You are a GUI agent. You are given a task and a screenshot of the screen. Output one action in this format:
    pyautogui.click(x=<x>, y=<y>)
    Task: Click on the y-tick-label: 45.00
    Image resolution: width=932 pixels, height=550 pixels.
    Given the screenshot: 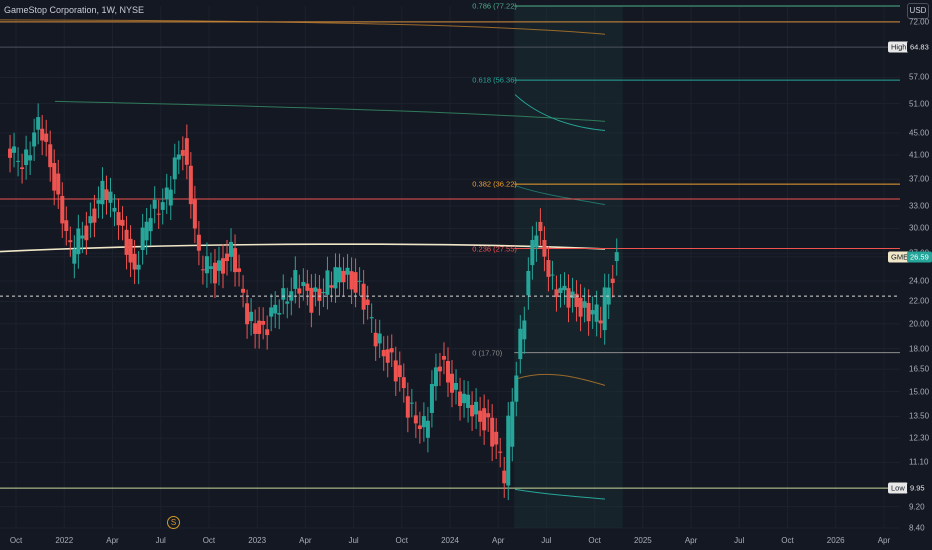 What is the action you would take?
    pyautogui.click(x=919, y=133)
    